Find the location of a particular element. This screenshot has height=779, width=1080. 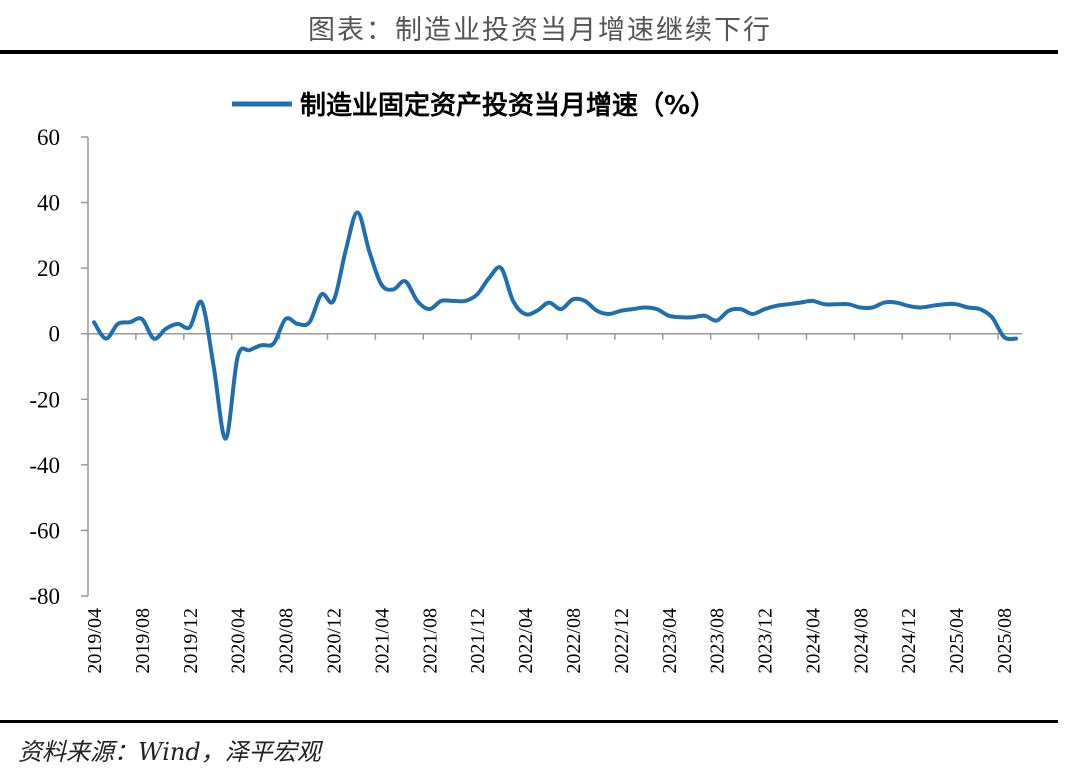

y-tick-label: -20 is located at coordinates (44, 399).